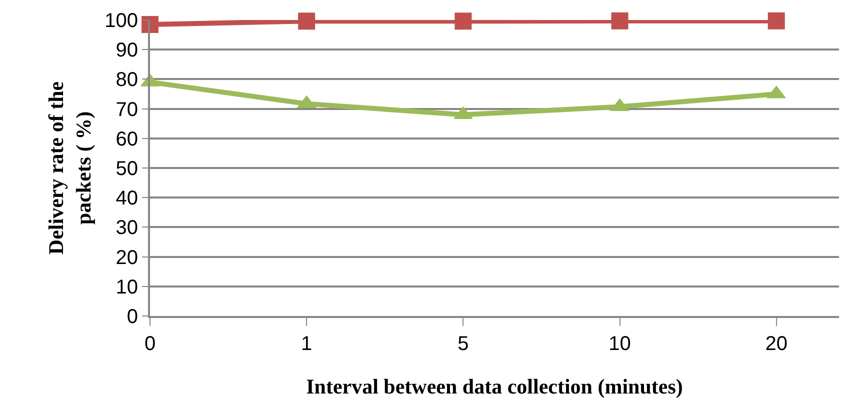  Describe the element at coordinates (127, 199) in the screenshot. I see `y-tick-label: 40` at that location.